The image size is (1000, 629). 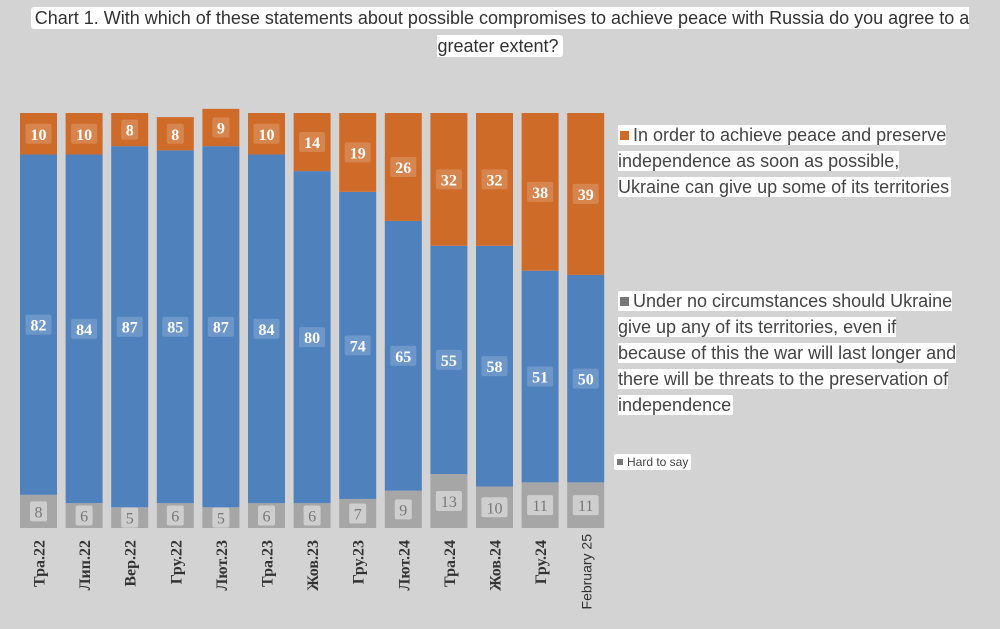 I want to click on data-label-no-give-up-10: 58, so click(x=495, y=367).